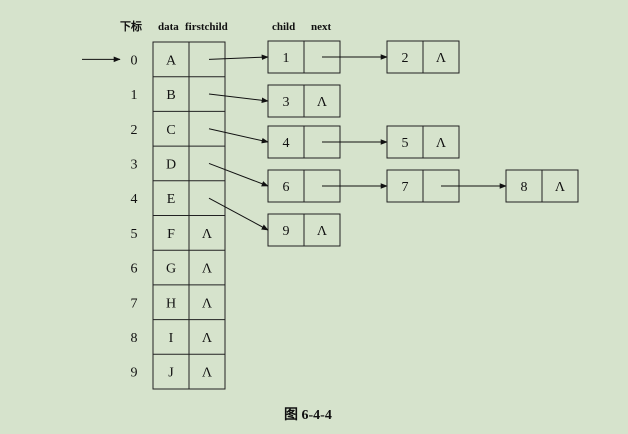 This screenshot has height=434, width=628. What do you see at coordinates (168, 27) in the screenshot?
I see `header-data: data` at bounding box center [168, 27].